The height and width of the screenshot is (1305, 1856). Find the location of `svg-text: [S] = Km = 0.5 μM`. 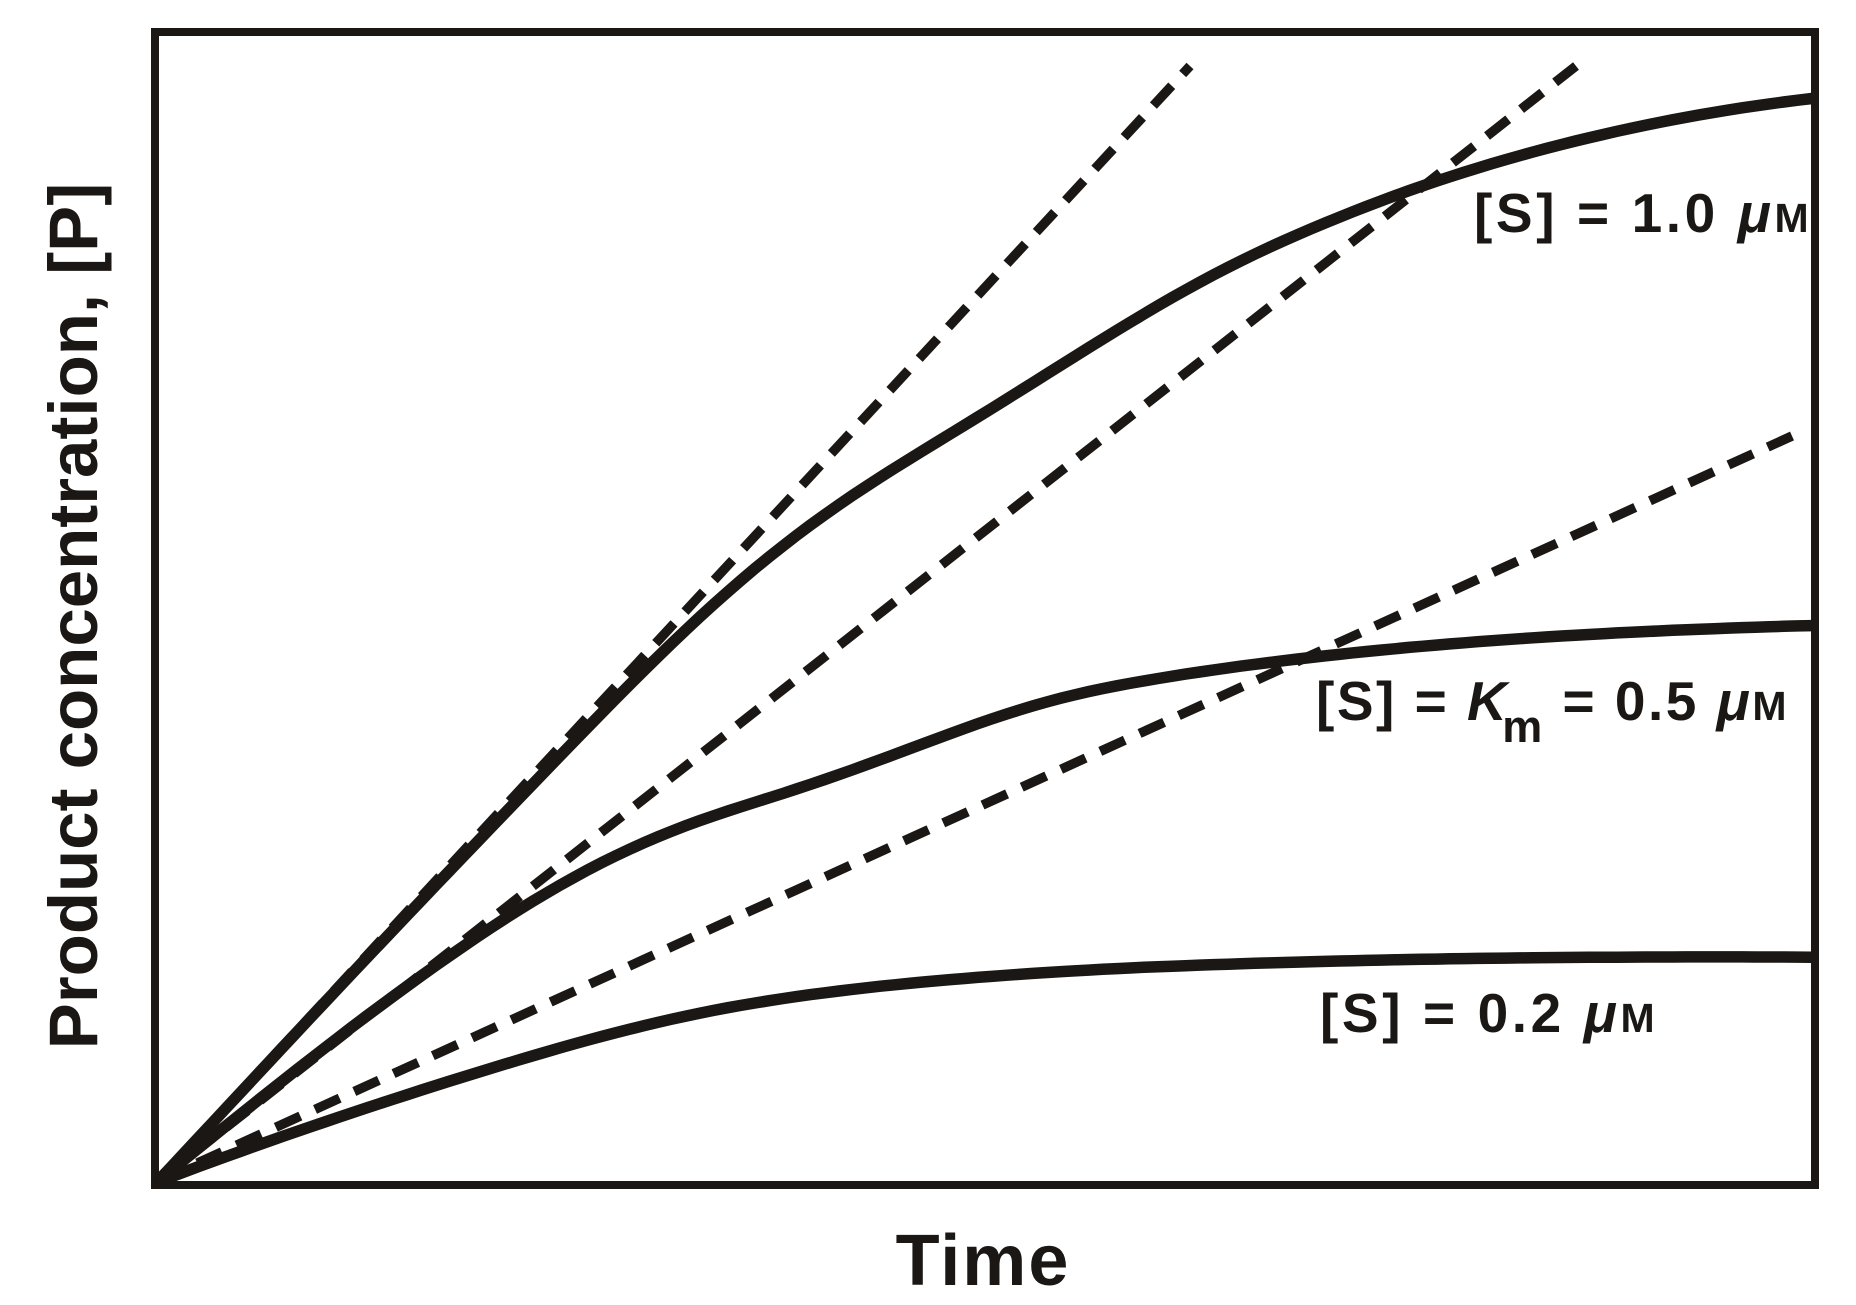

svg-text: [S] = Km = 0.5 μM is located at coordinates (1552, 711).